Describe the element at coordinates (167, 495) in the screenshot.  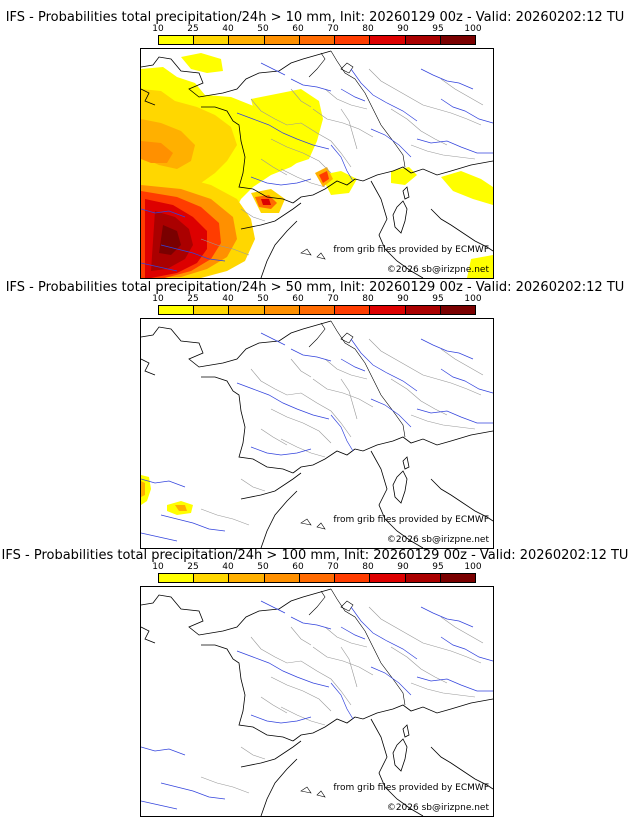
I see `precip-shading` at that location.